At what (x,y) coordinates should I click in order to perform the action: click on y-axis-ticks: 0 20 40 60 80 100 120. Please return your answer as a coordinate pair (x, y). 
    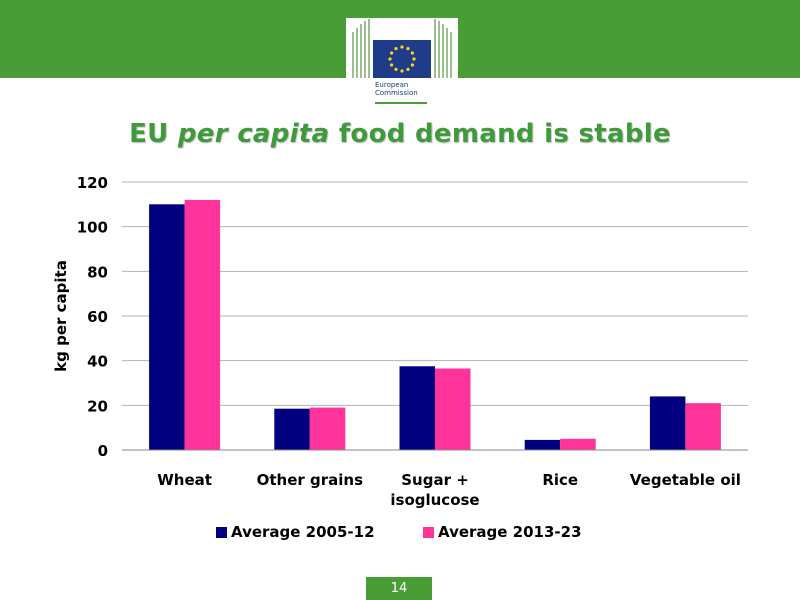
    Looking at the image, I should click on (92, 317).